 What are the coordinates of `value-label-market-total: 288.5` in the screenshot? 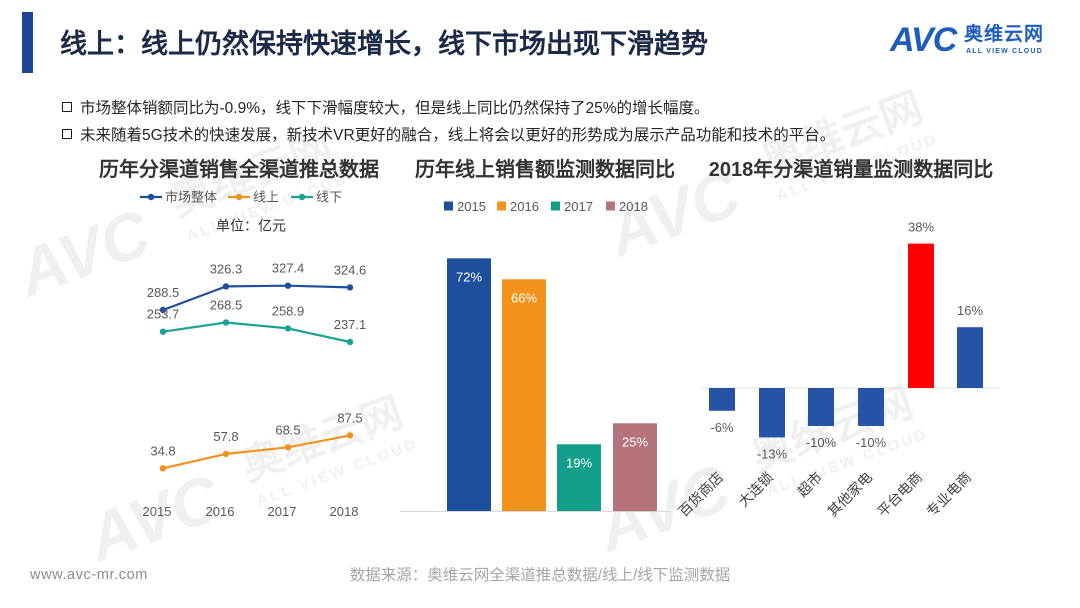 It's located at (163, 292).